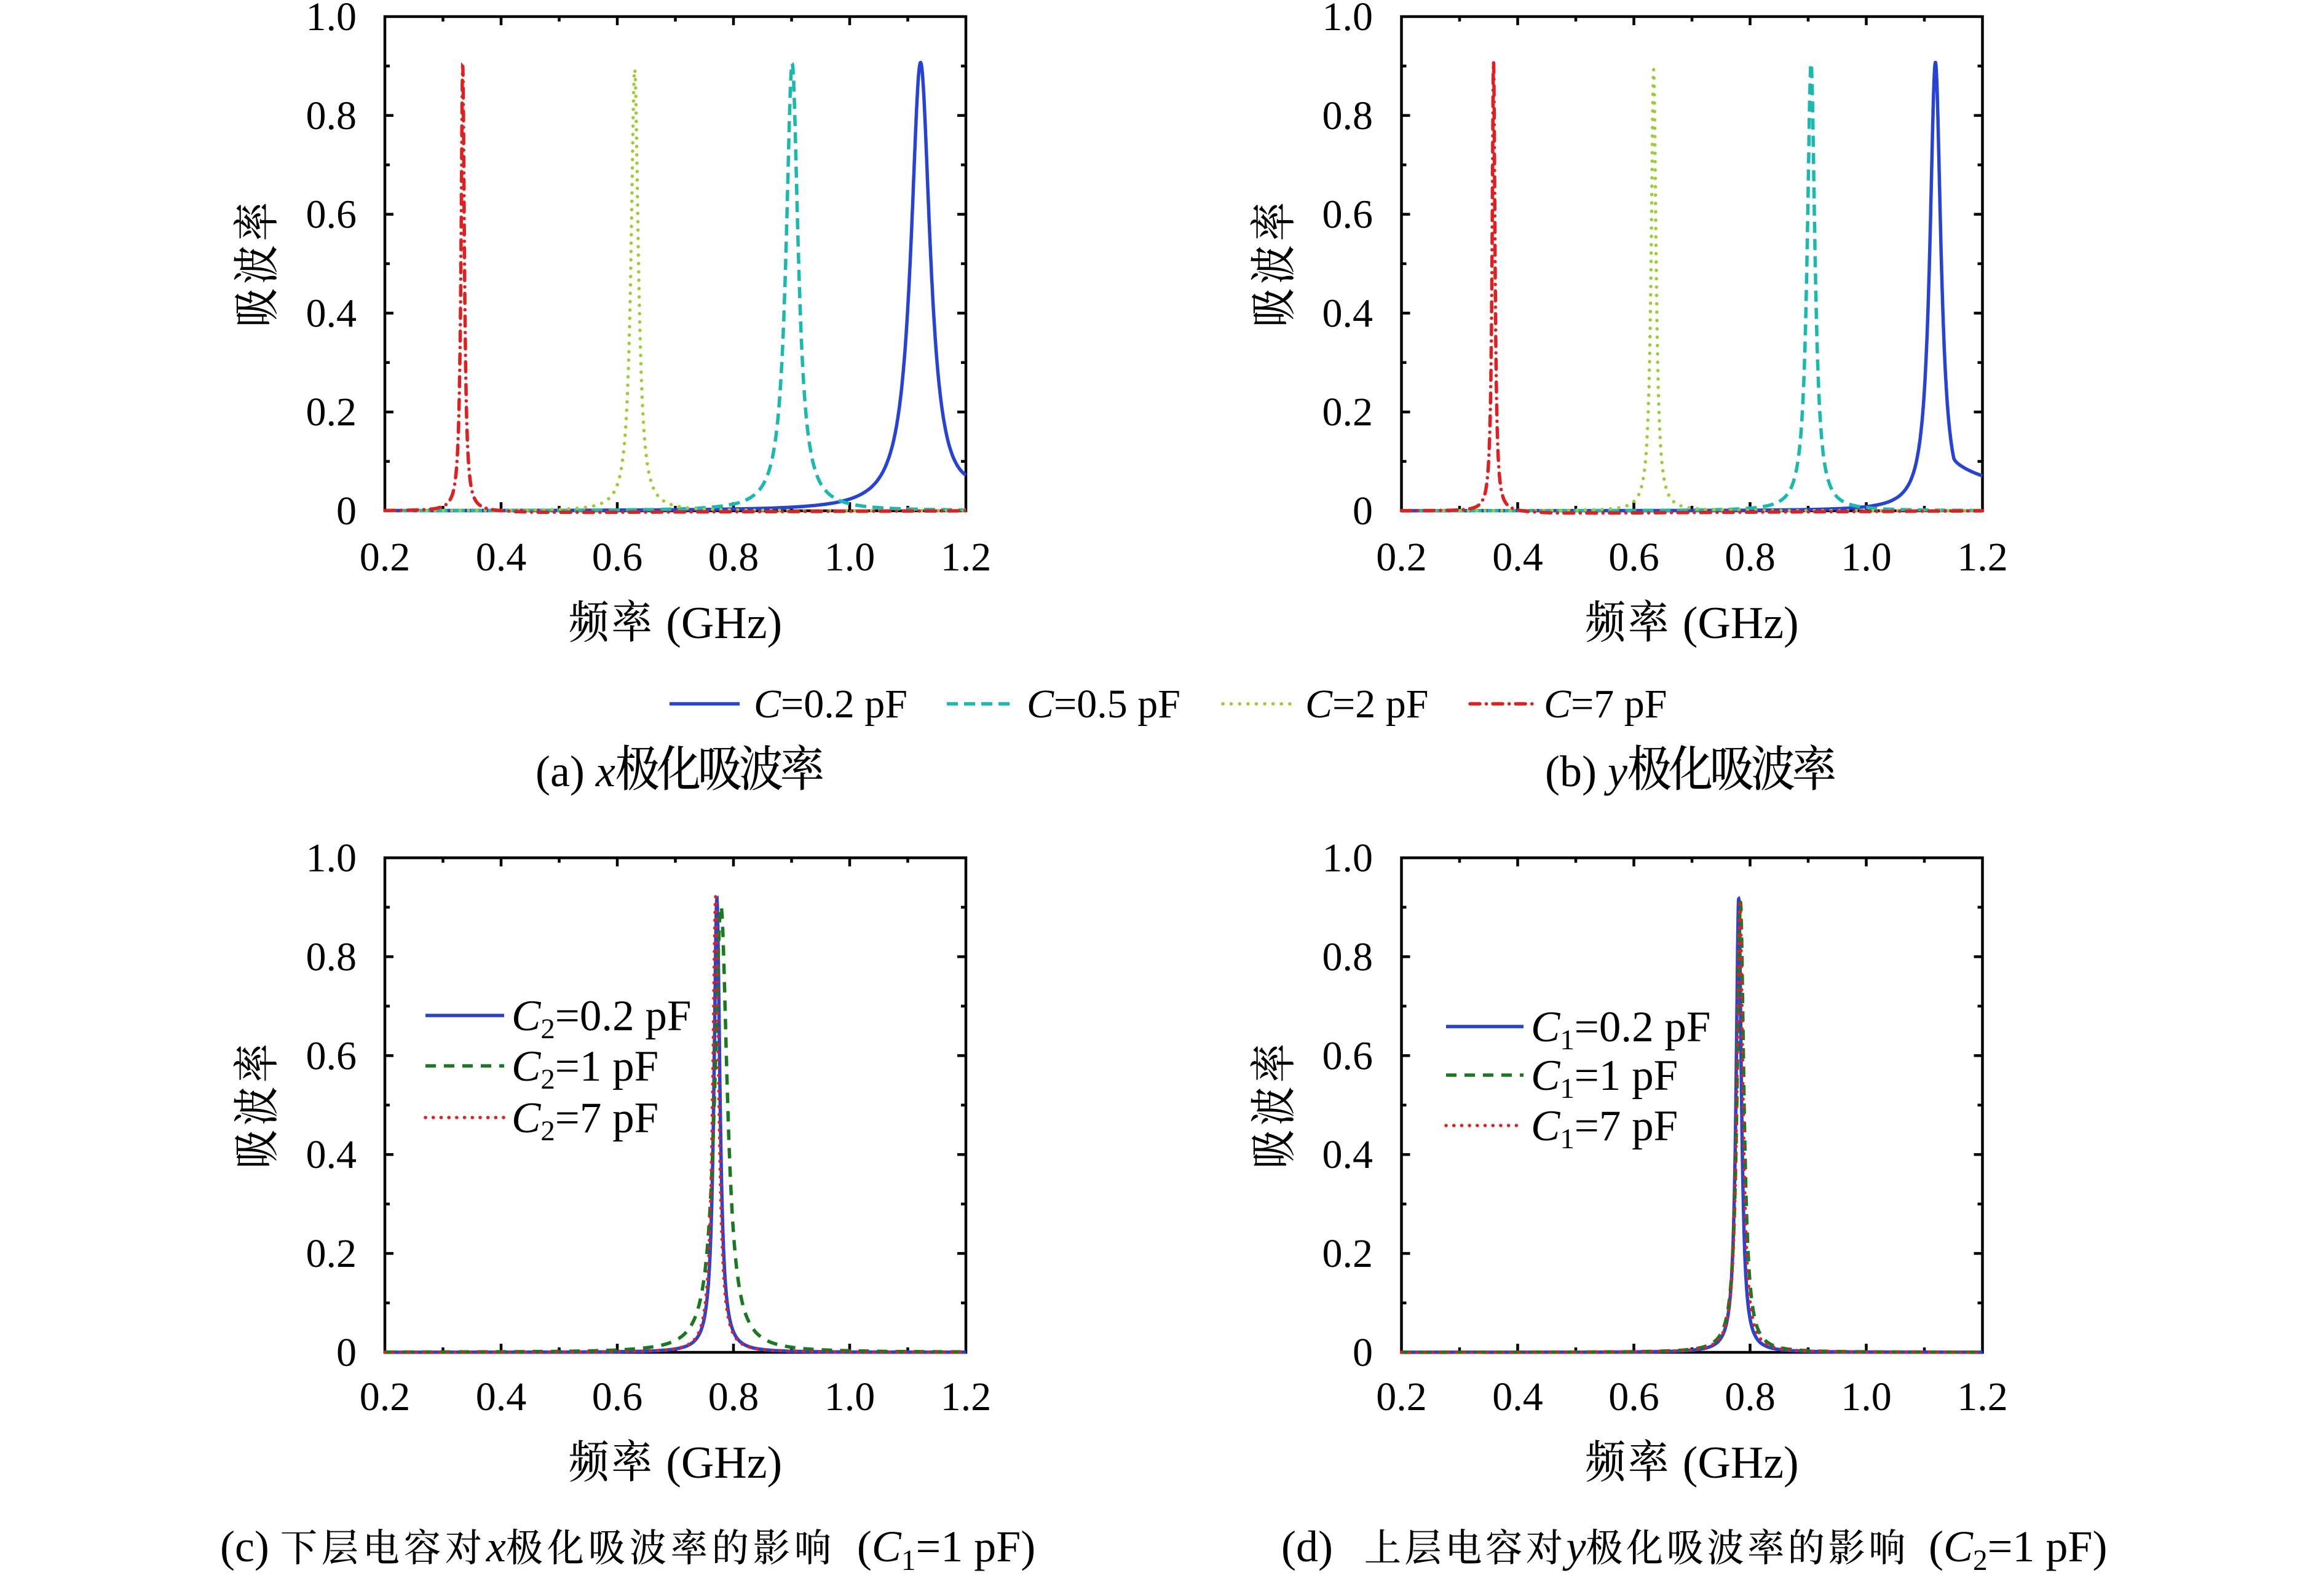 The image size is (2324, 1581). Describe the element at coordinates (1380, 704) in the screenshot. I see `svg-text: =2 pF` at that location.